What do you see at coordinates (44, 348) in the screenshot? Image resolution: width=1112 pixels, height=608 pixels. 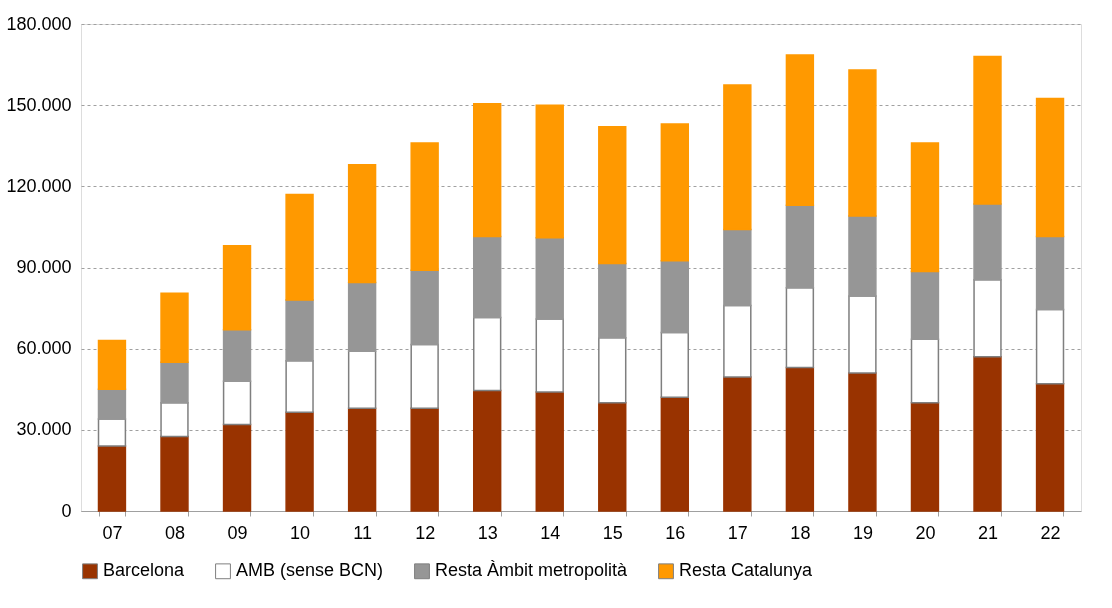 I see `y-tick-label: 60.000` at bounding box center [44, 348].